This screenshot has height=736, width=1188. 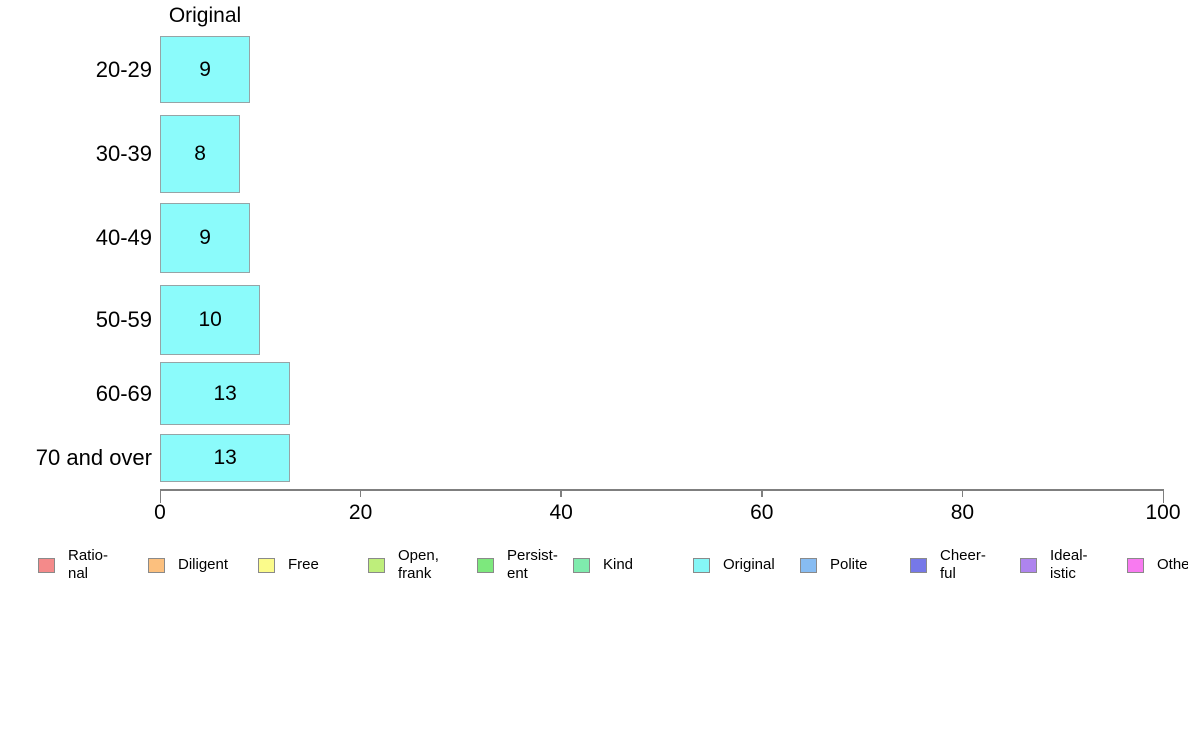 What do you see at coordinates (762, 512) in the screenshot?
I see `x-tick-label: 60` at bounding box center [762, 512].